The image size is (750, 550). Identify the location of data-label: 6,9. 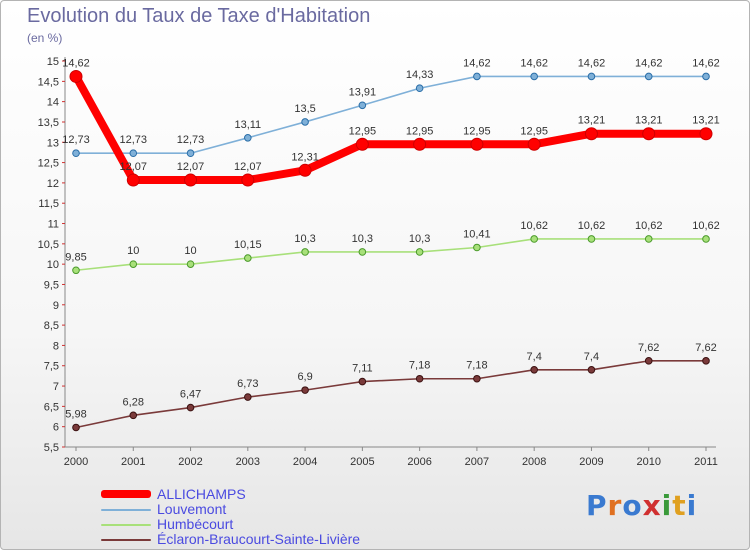
(304, 377).